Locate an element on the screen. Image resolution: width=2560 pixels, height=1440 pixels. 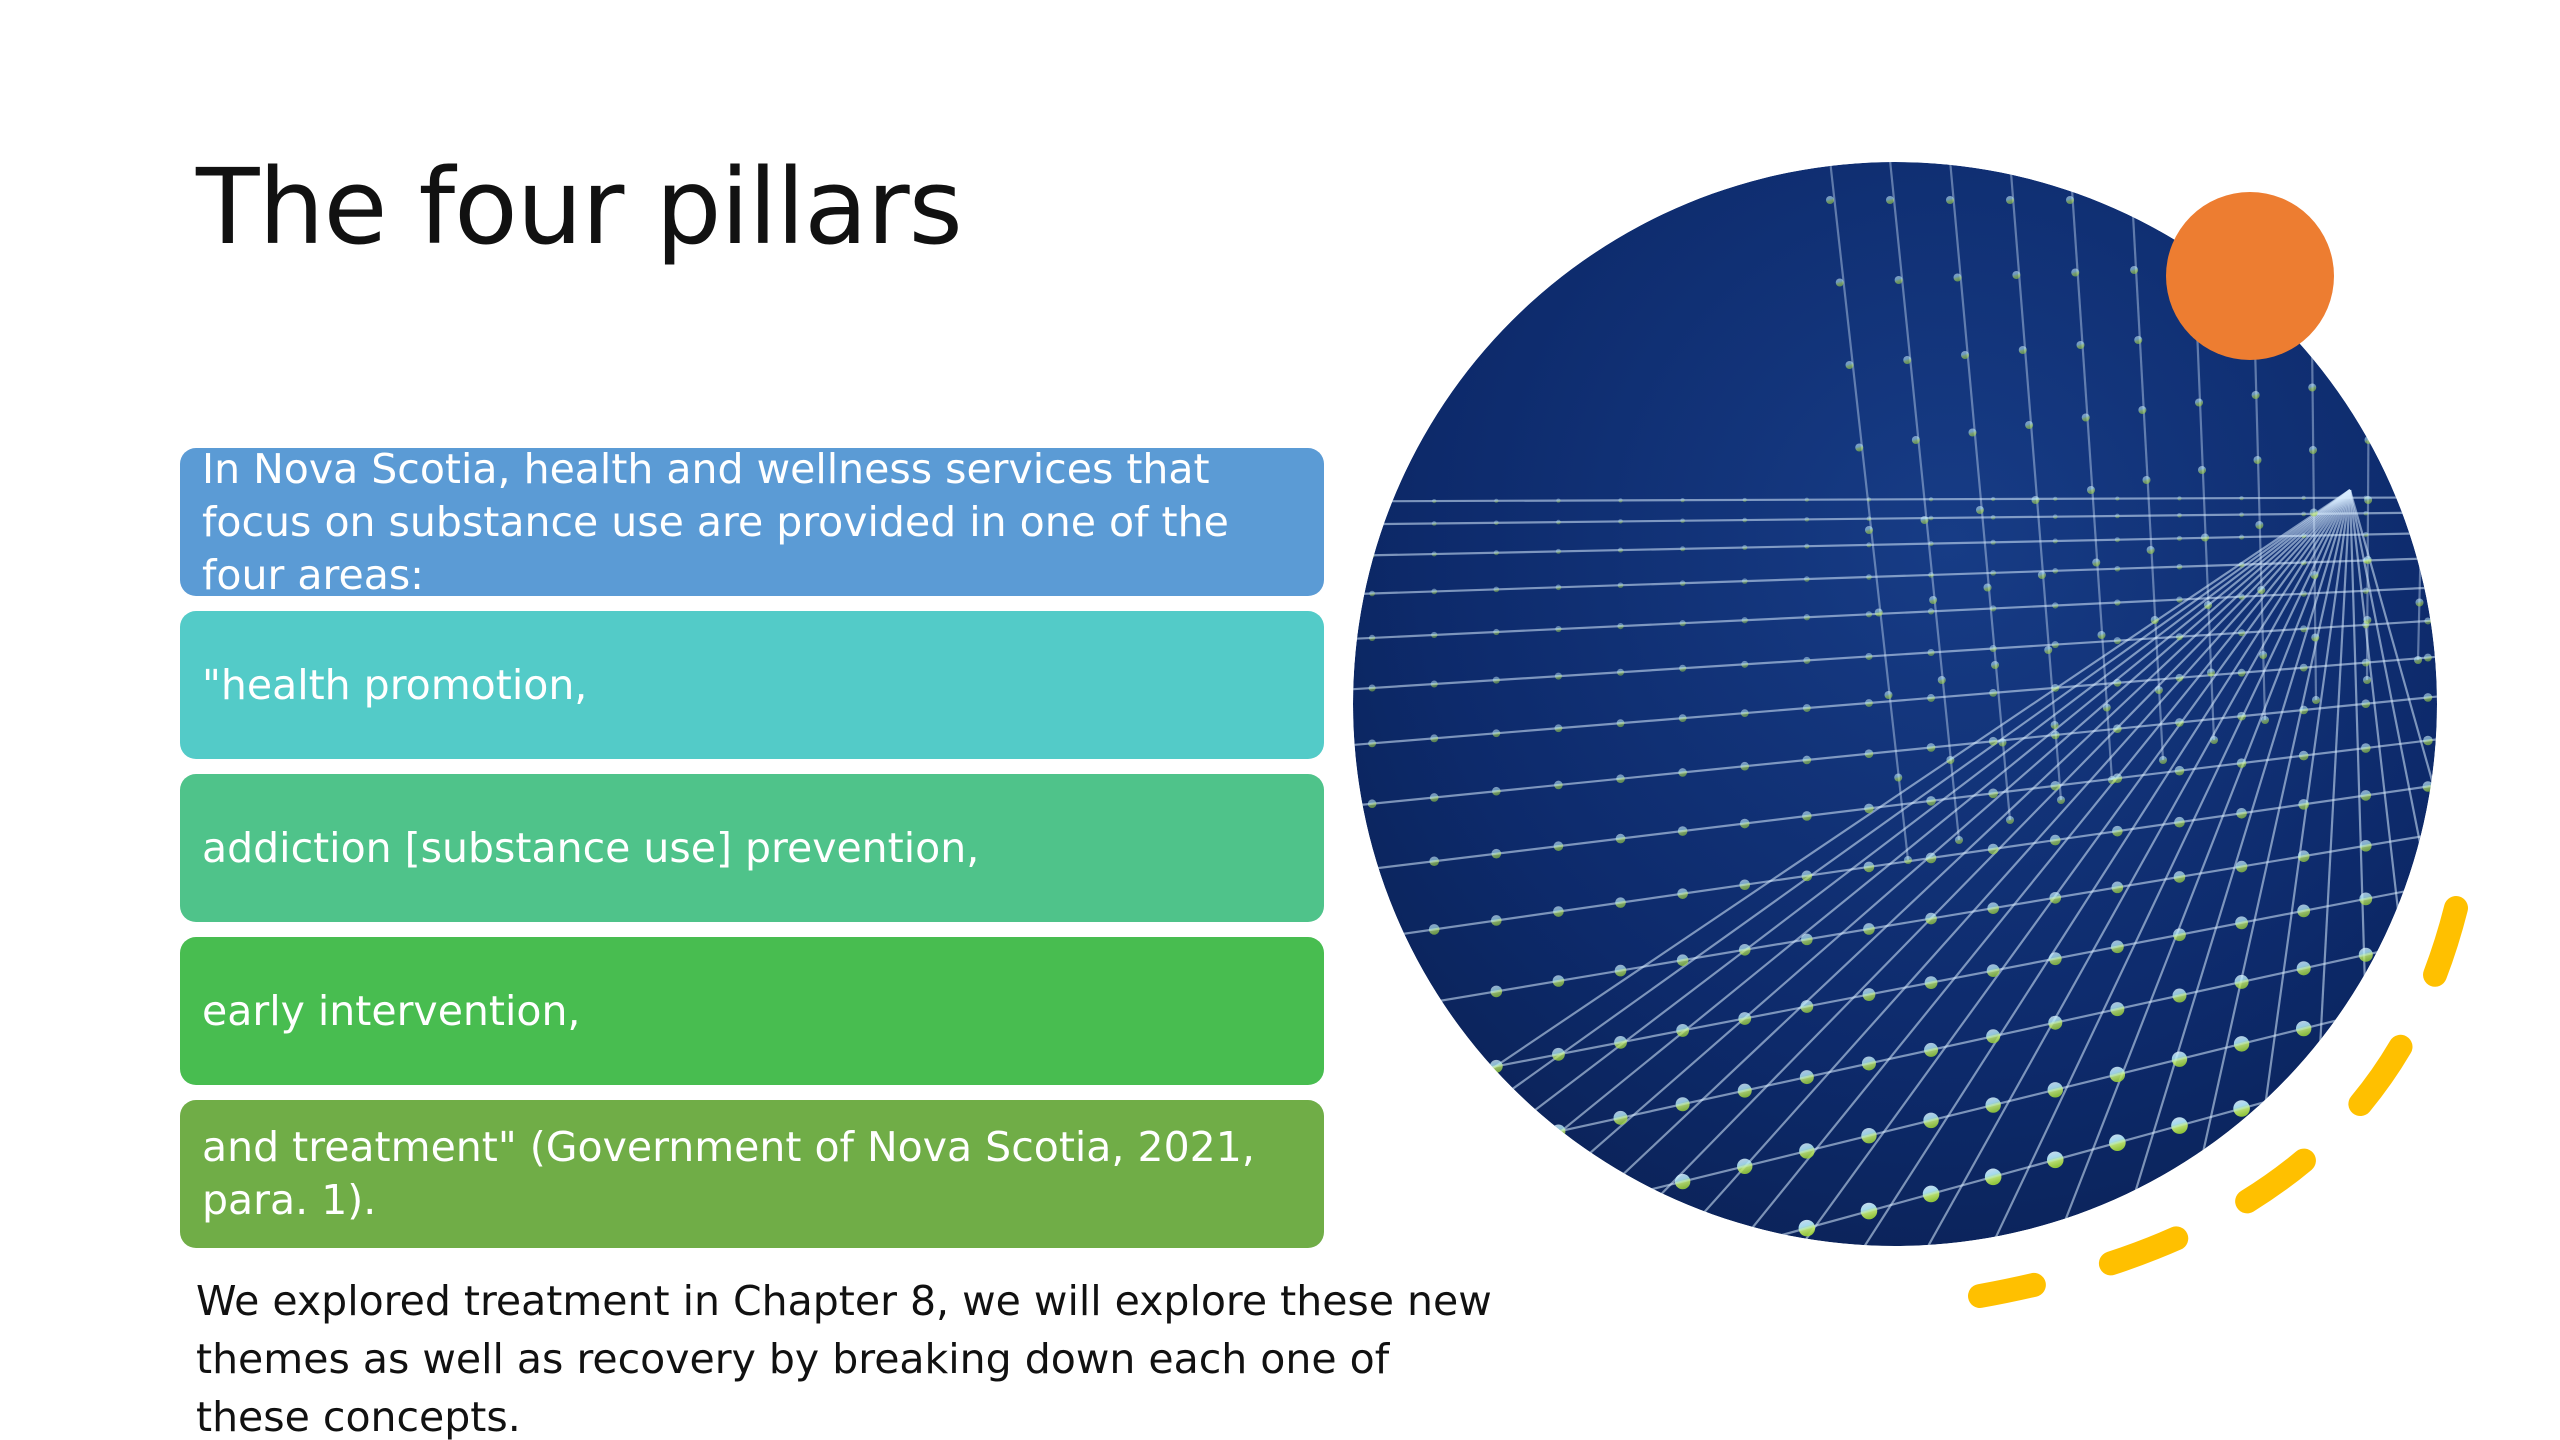
pillar-health-promotion-box: "health promotion, is located at coordinates (752, 685).